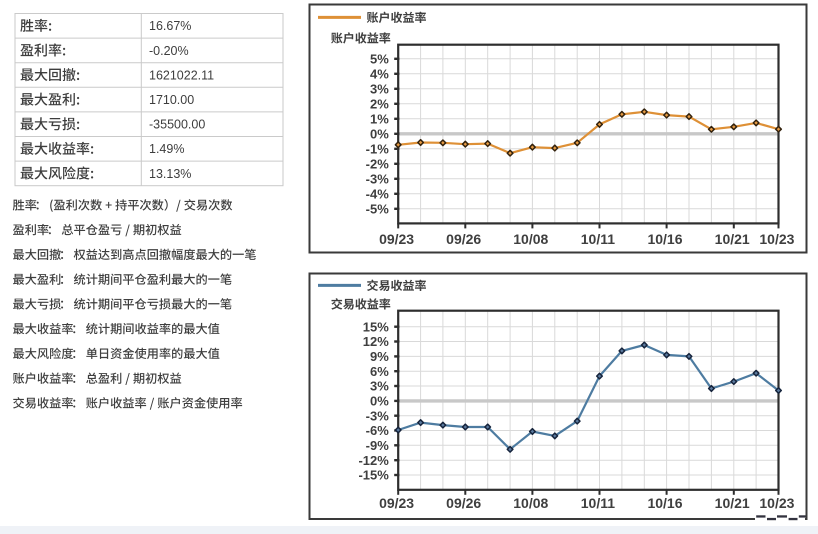 The width and height of the screenshot is (818, 534). What do you see at coordinates (376, 326) in the screenshot?
I see `svg-text: 15%` at bounding box center [376, 326].